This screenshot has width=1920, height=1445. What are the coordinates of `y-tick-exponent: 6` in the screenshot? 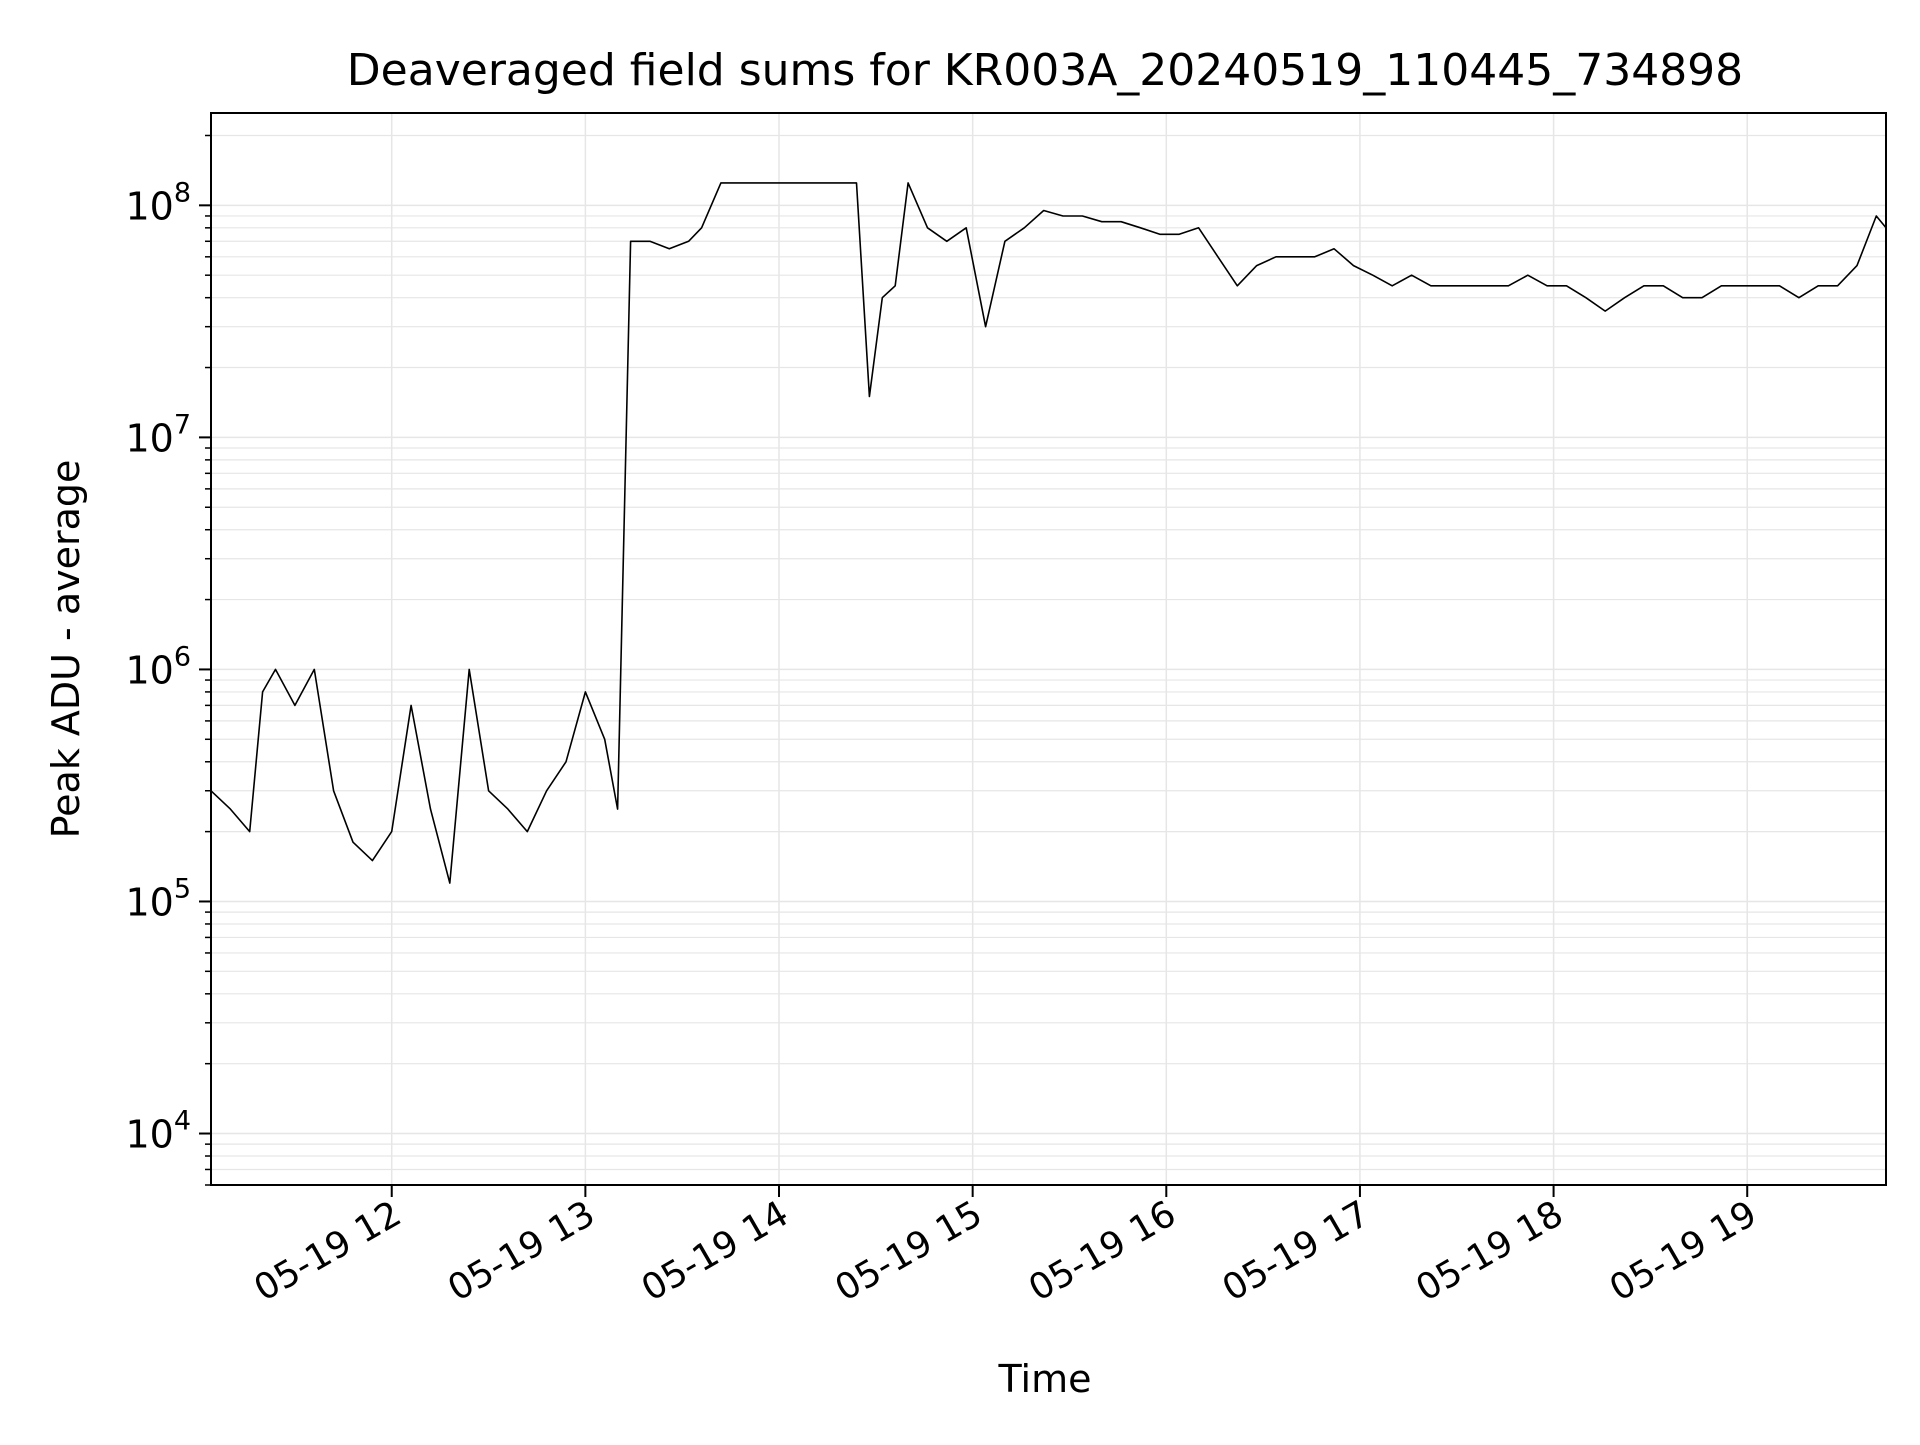 It's located at (182, 656).